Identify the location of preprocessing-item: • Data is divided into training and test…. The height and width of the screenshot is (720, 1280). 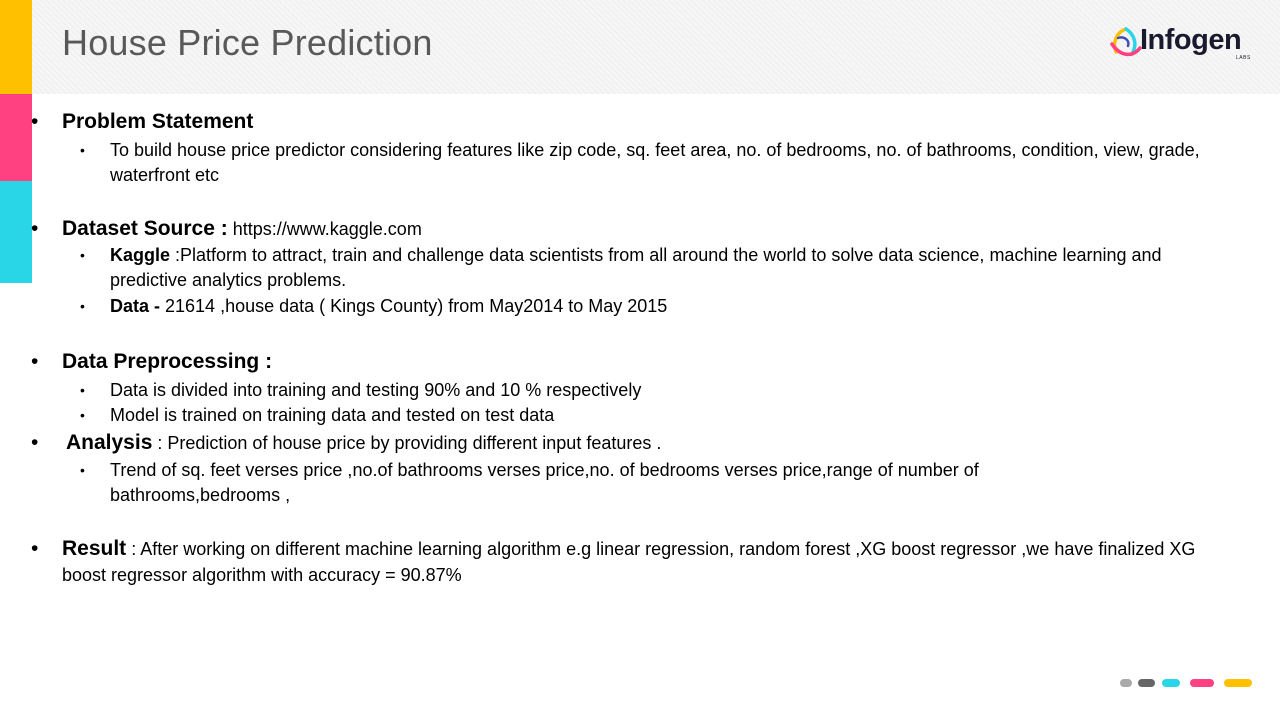
(650, 390).